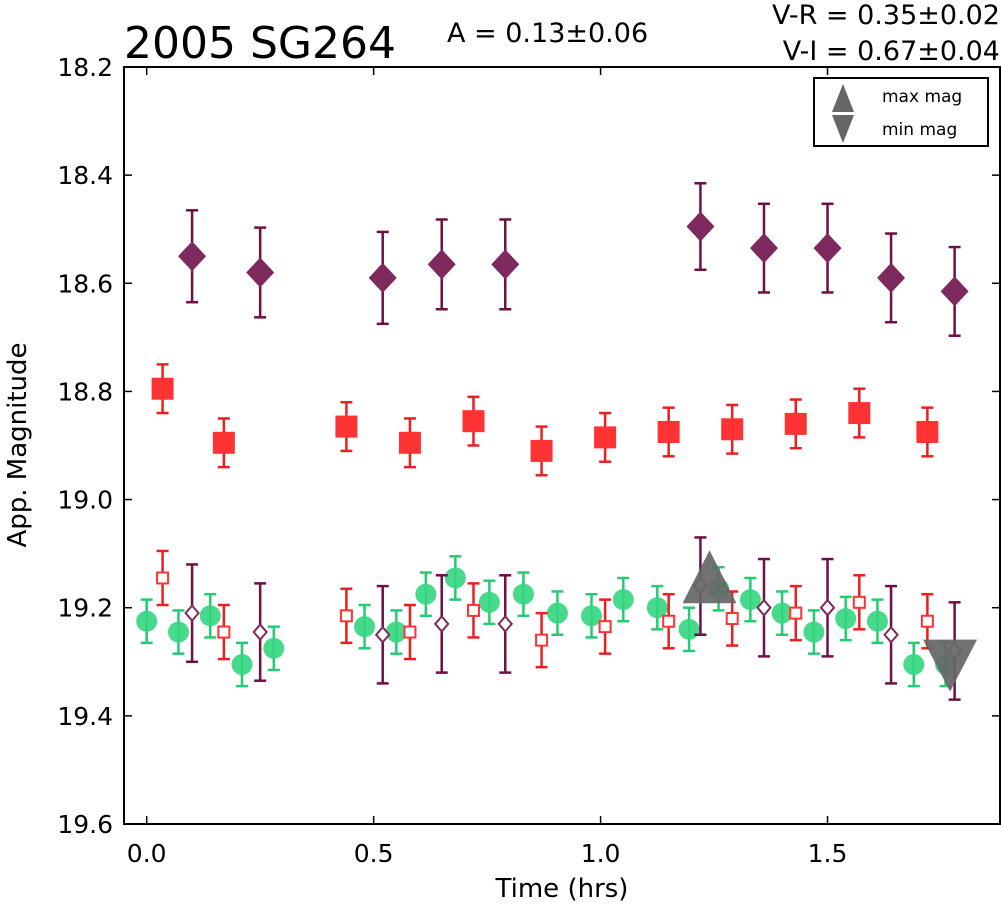 The width and height of the screenshot is (1001, 904). I want to click on x-tick-label: 0.0, so click(147, 853).